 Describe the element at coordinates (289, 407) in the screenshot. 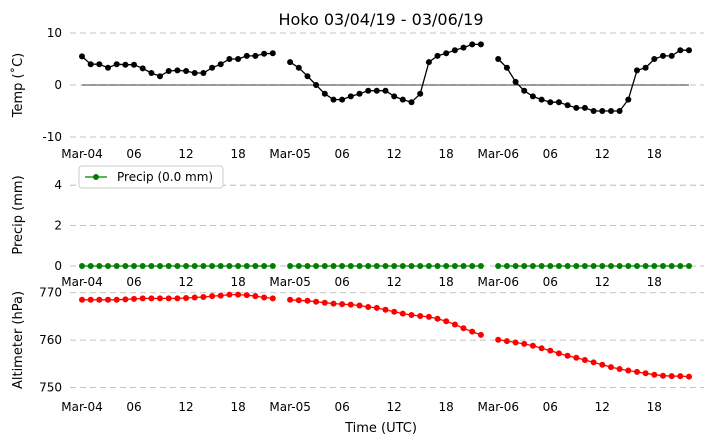

I see `altimeter-x-tick-label: Mar-05` at that location.